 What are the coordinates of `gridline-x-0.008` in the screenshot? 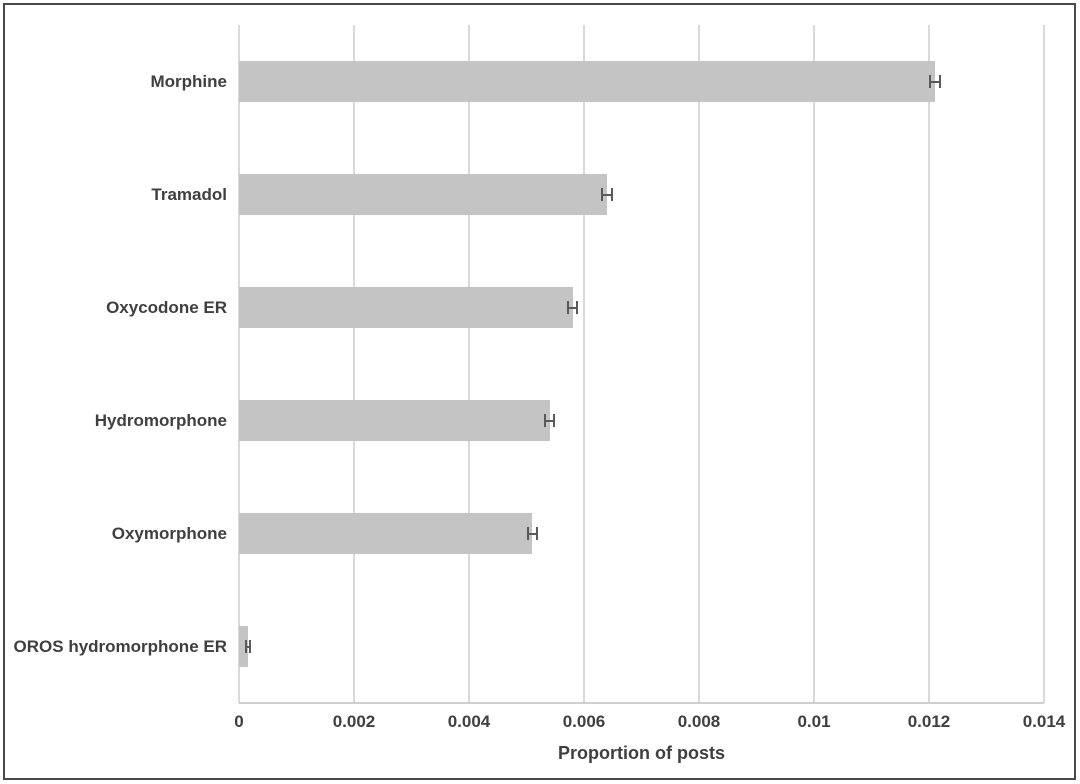 It's located at (699, 364).